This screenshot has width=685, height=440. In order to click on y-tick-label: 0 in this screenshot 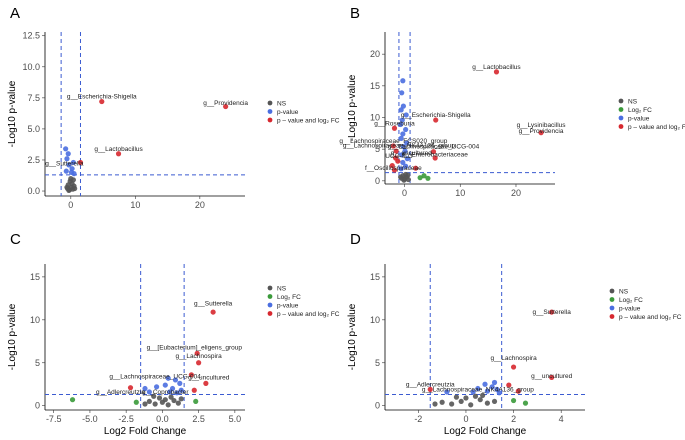, I will do `click(37, 406)`.